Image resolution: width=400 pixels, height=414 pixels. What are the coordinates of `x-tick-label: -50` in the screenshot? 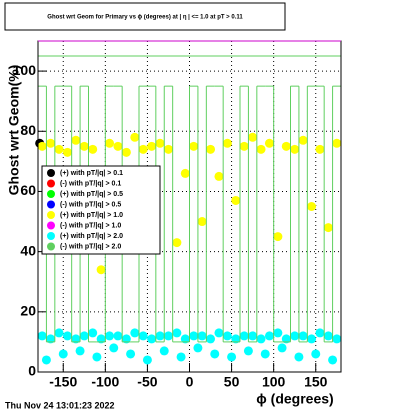 It's located at (147, 382).